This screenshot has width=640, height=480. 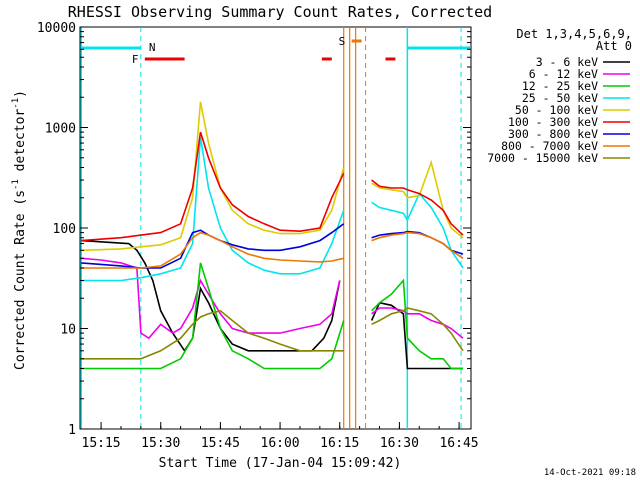 I want to click on flare-flag-label: F, so click(x=135, y=59).